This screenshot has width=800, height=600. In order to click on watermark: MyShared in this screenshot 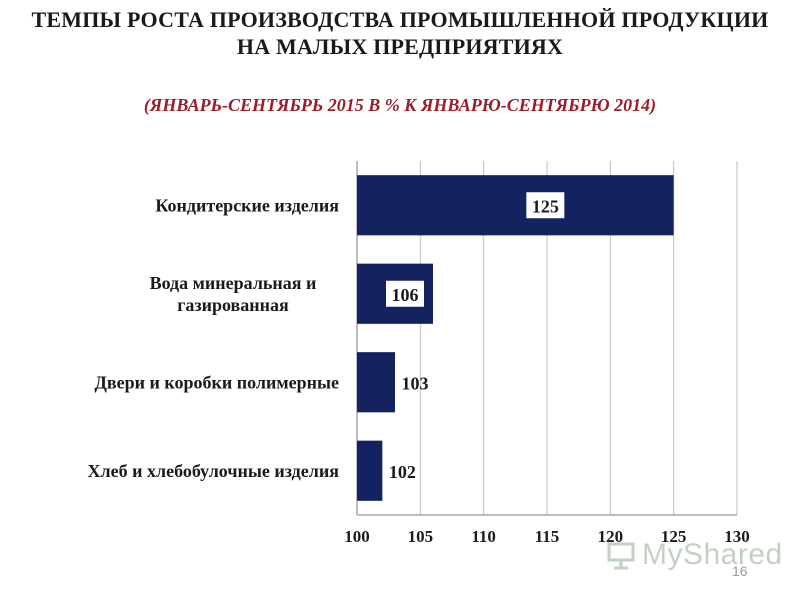, I will do `click(694, 555)`.